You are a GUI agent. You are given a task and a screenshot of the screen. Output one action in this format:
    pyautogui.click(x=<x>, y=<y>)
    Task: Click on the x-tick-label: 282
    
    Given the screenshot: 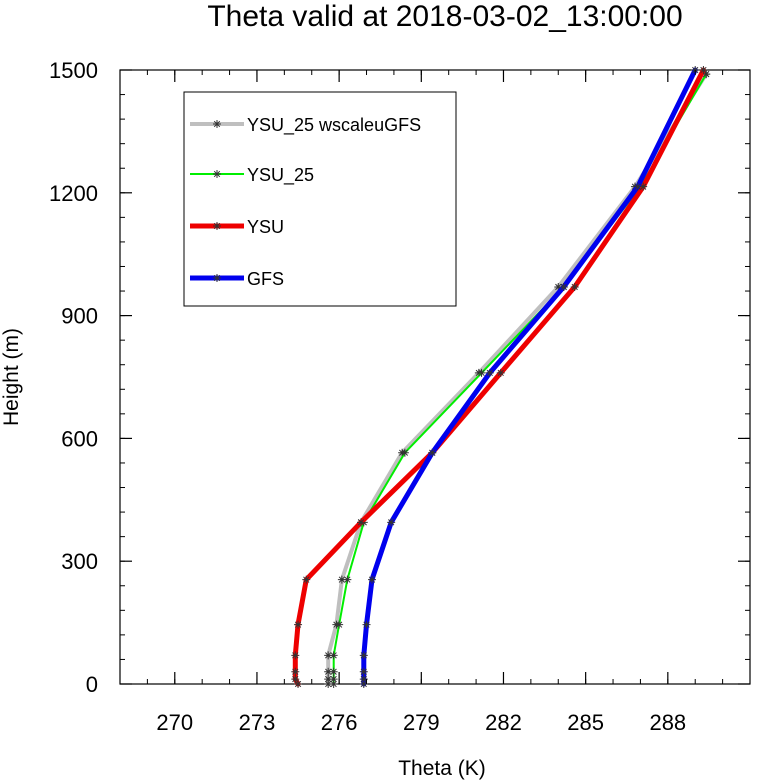 What is the action you would take?
    pyautogui.click(x=503, y=722)
    